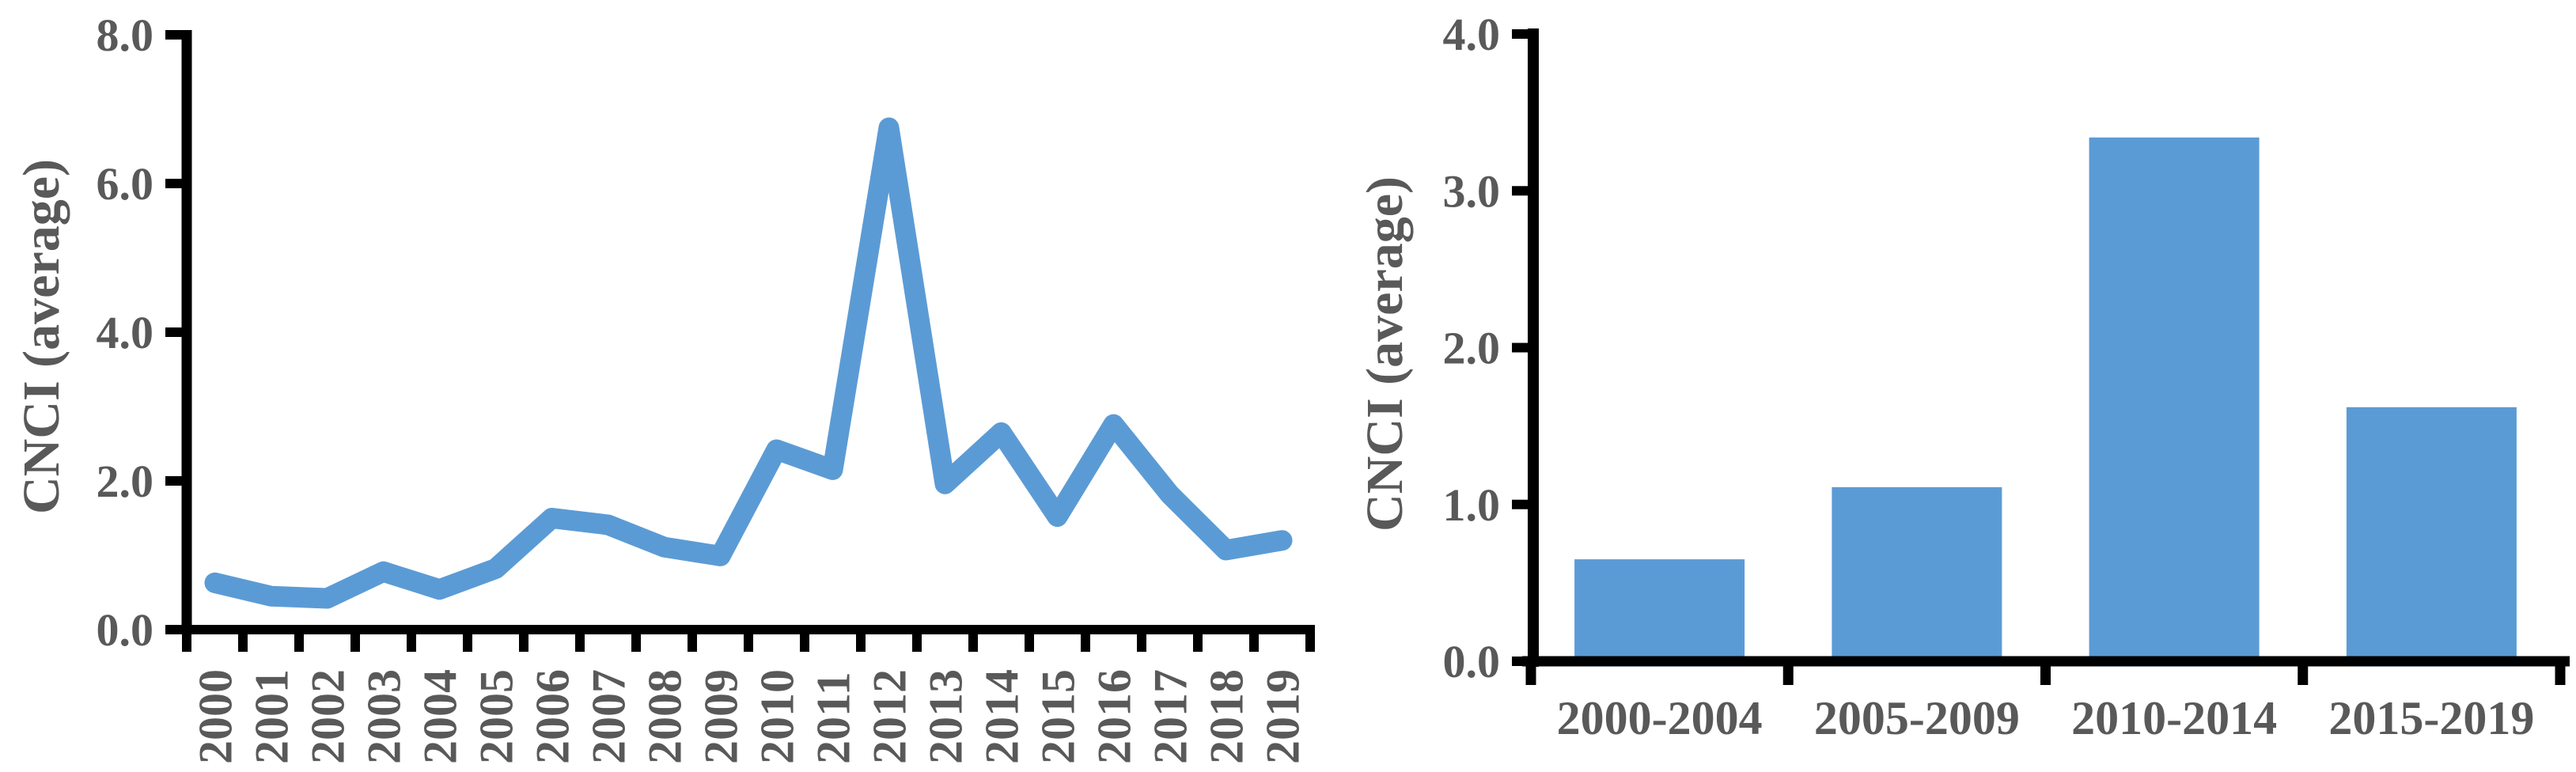 This screenshot has width=2576, height=772. What do you see at coordinates (609, 716) in the screenshot?
I see `x-tick-label: 2007` at bounding box center [609, 716].